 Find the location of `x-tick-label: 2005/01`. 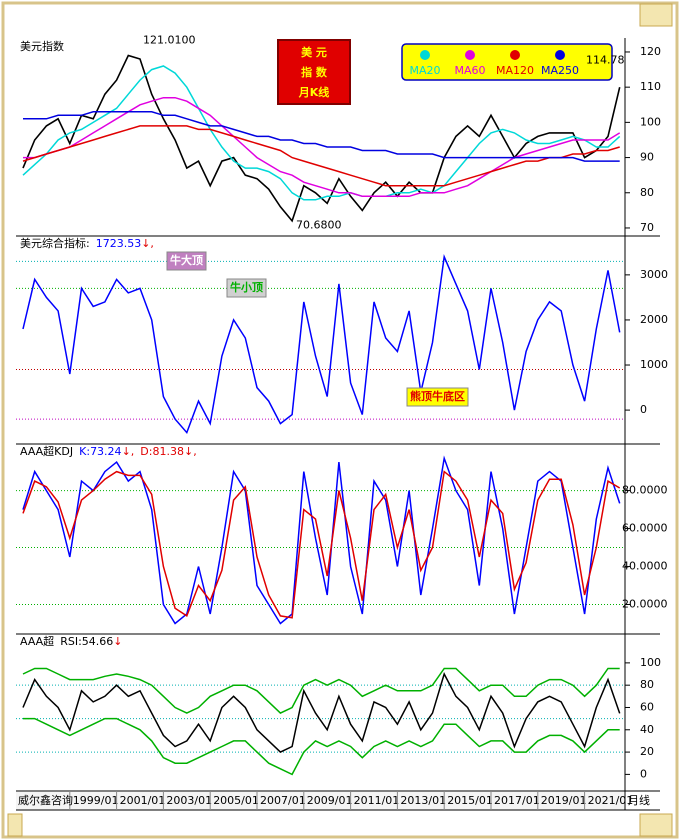

x-tick-label: 2005/01 is located at coordinates (236, 800).